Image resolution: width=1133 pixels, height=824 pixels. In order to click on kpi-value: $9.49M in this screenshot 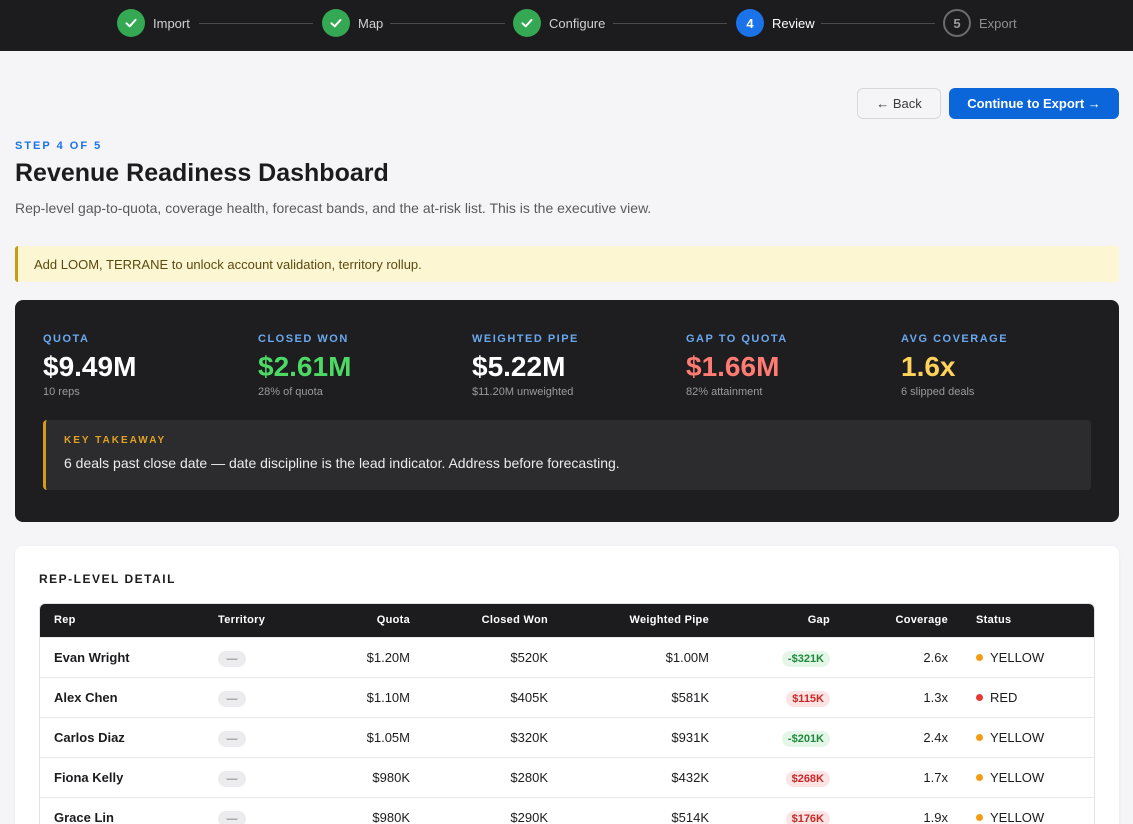, I will do `click(90, 366)`.